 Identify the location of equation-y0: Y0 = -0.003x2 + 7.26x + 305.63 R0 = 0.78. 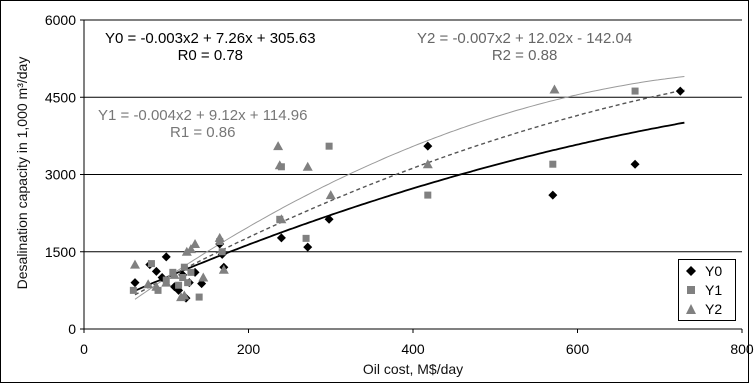
(210, 47).